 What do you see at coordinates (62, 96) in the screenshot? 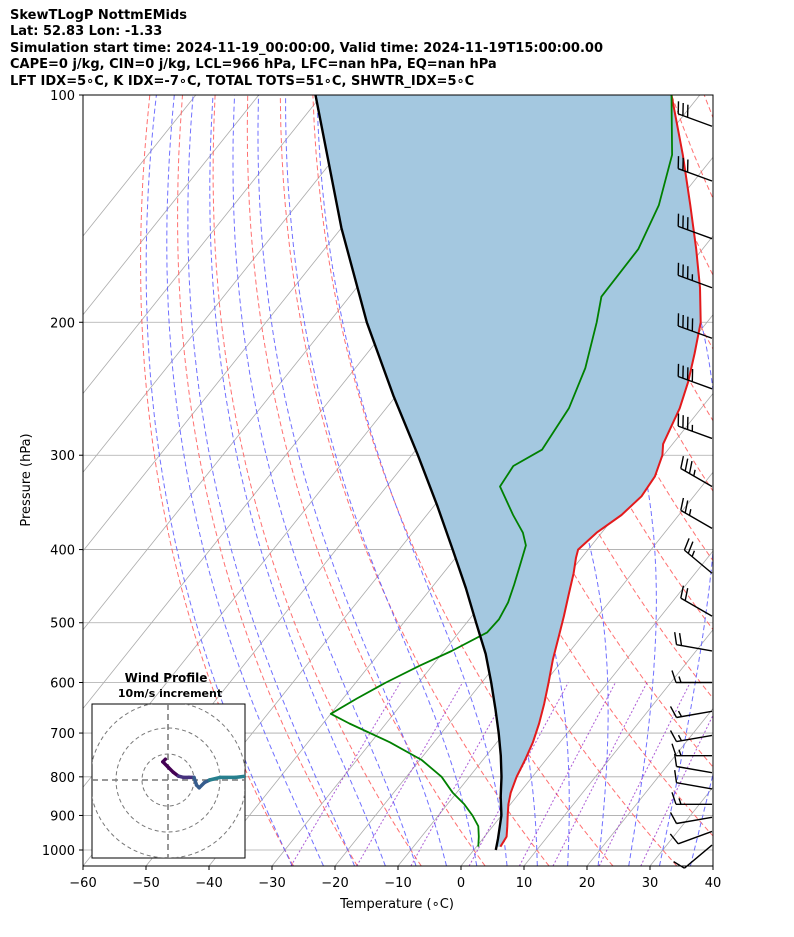
I see `y-tick-label: 100` at bounding box center [62, 96].